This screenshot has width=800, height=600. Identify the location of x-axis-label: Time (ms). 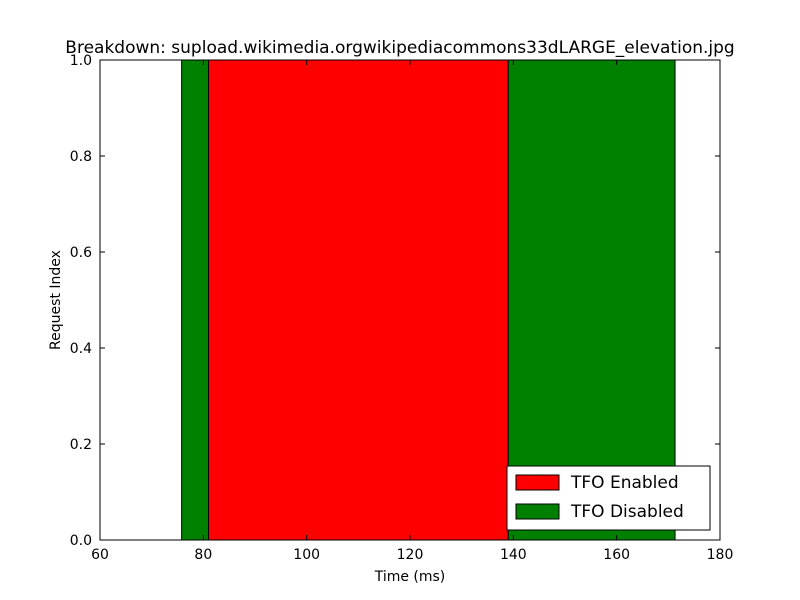
(410, 577).